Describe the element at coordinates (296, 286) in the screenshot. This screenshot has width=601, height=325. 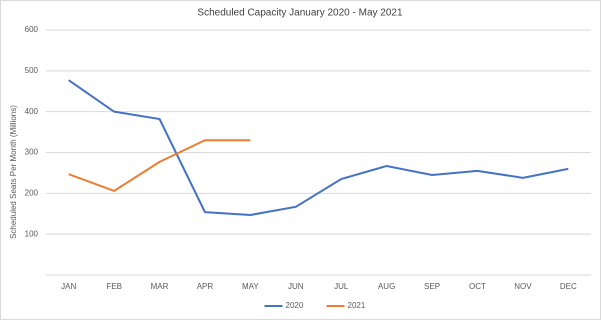
I see `x-tick-label: JUN` at that location.